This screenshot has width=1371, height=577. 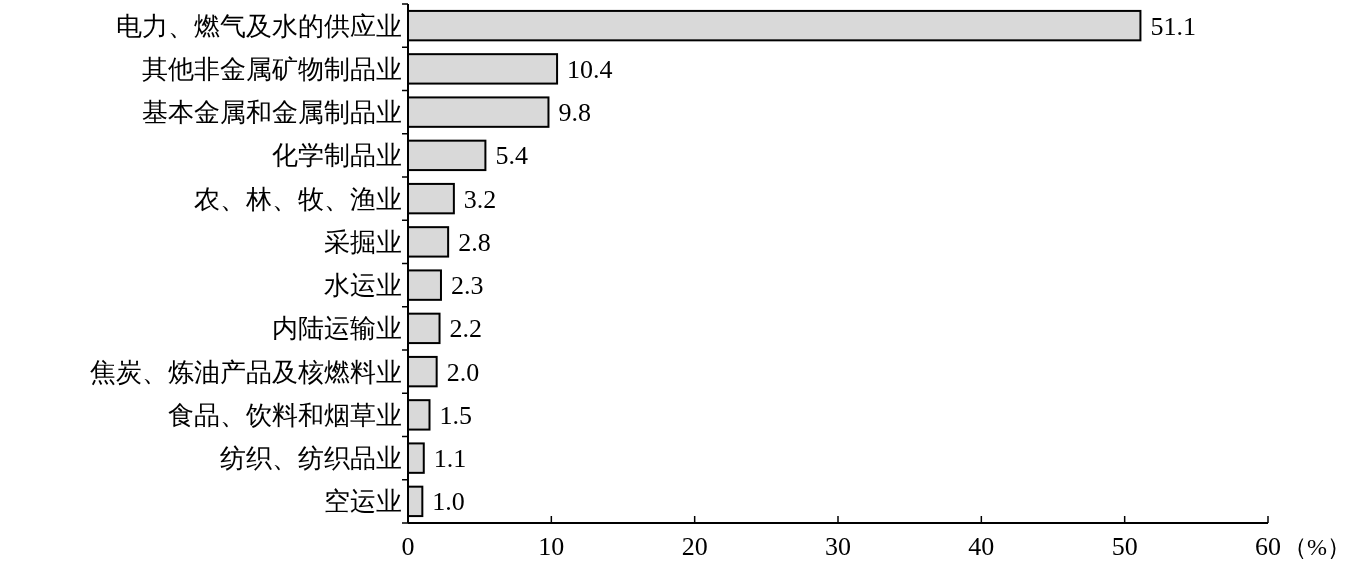 What do you see at coordinates (448, 502) in the screenshot?
I see `data-label: 1.0` at bounding box center [448, 502].